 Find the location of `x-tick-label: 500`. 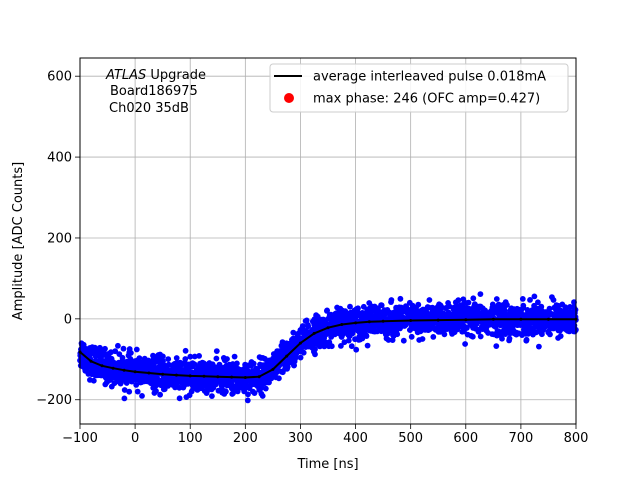

x-tick-label: 500 is located at coordinates (410, 438).